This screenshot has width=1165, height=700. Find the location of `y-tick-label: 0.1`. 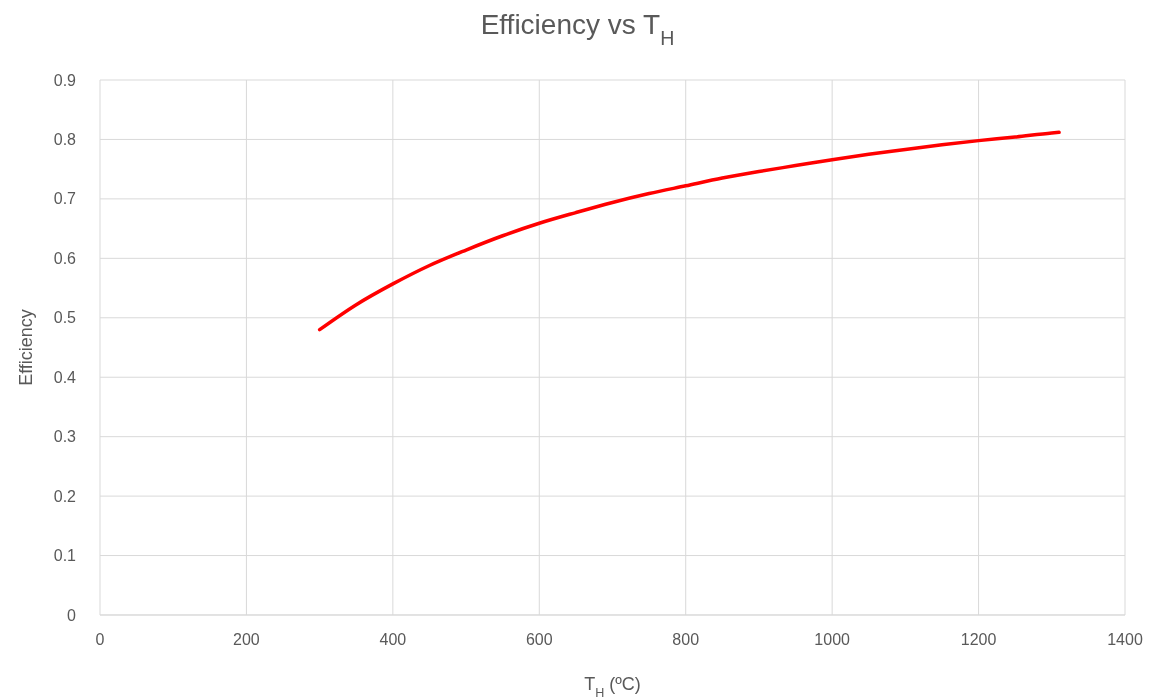

y-tick-label: 0.1 is located at coordinates (65, 556).